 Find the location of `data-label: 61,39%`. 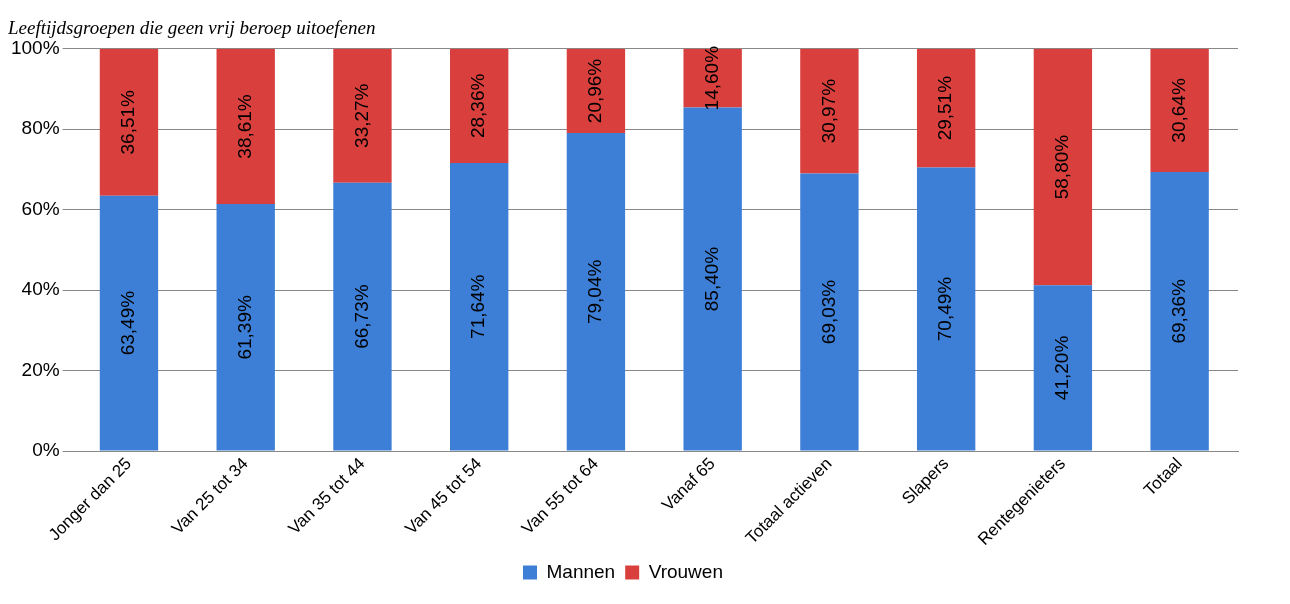

data-label: 61,39% is located at coordinates (244, 327).